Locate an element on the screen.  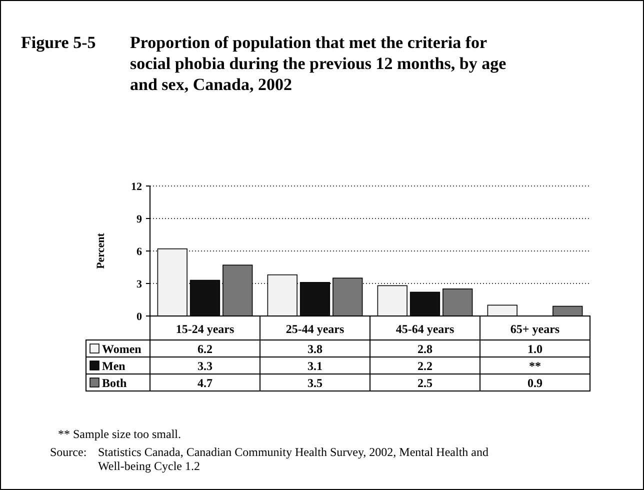
y-axis-title: Percent is located at coordinates (101, 250).